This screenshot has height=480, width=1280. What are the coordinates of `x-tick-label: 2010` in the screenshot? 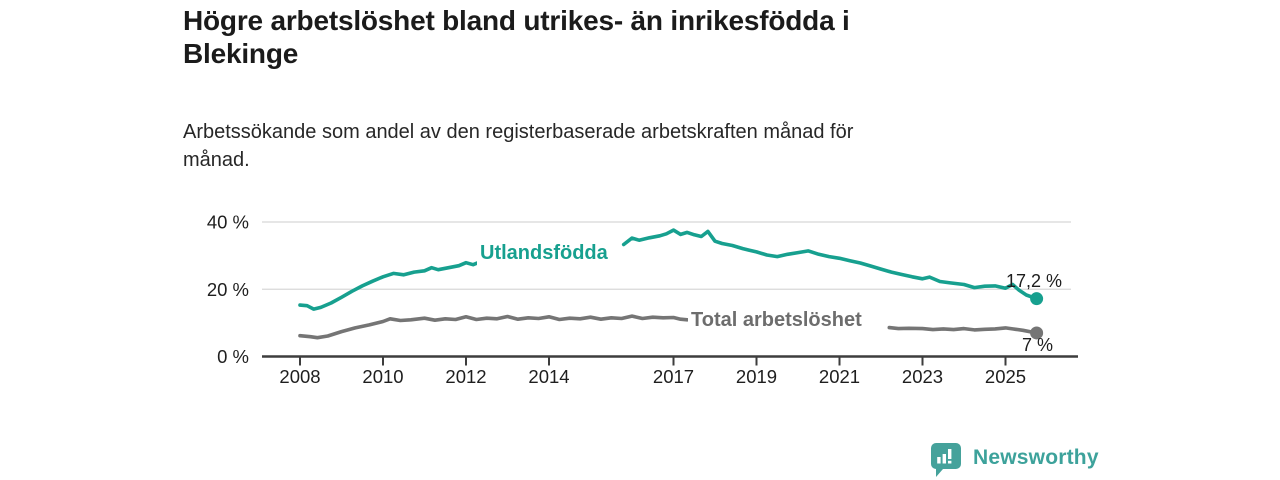 It's located at (382, 376).